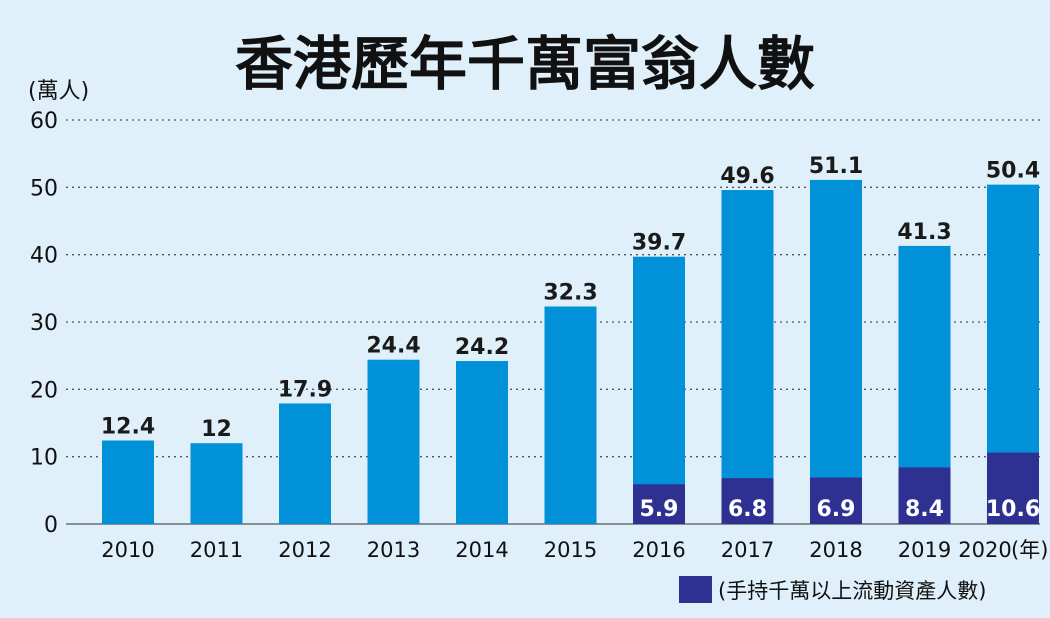 This screenshot has width=1050, height=618. Describe the element at coordinates (984, 550) in the screenshot. I see `x-tick-label: 2020` at that location.